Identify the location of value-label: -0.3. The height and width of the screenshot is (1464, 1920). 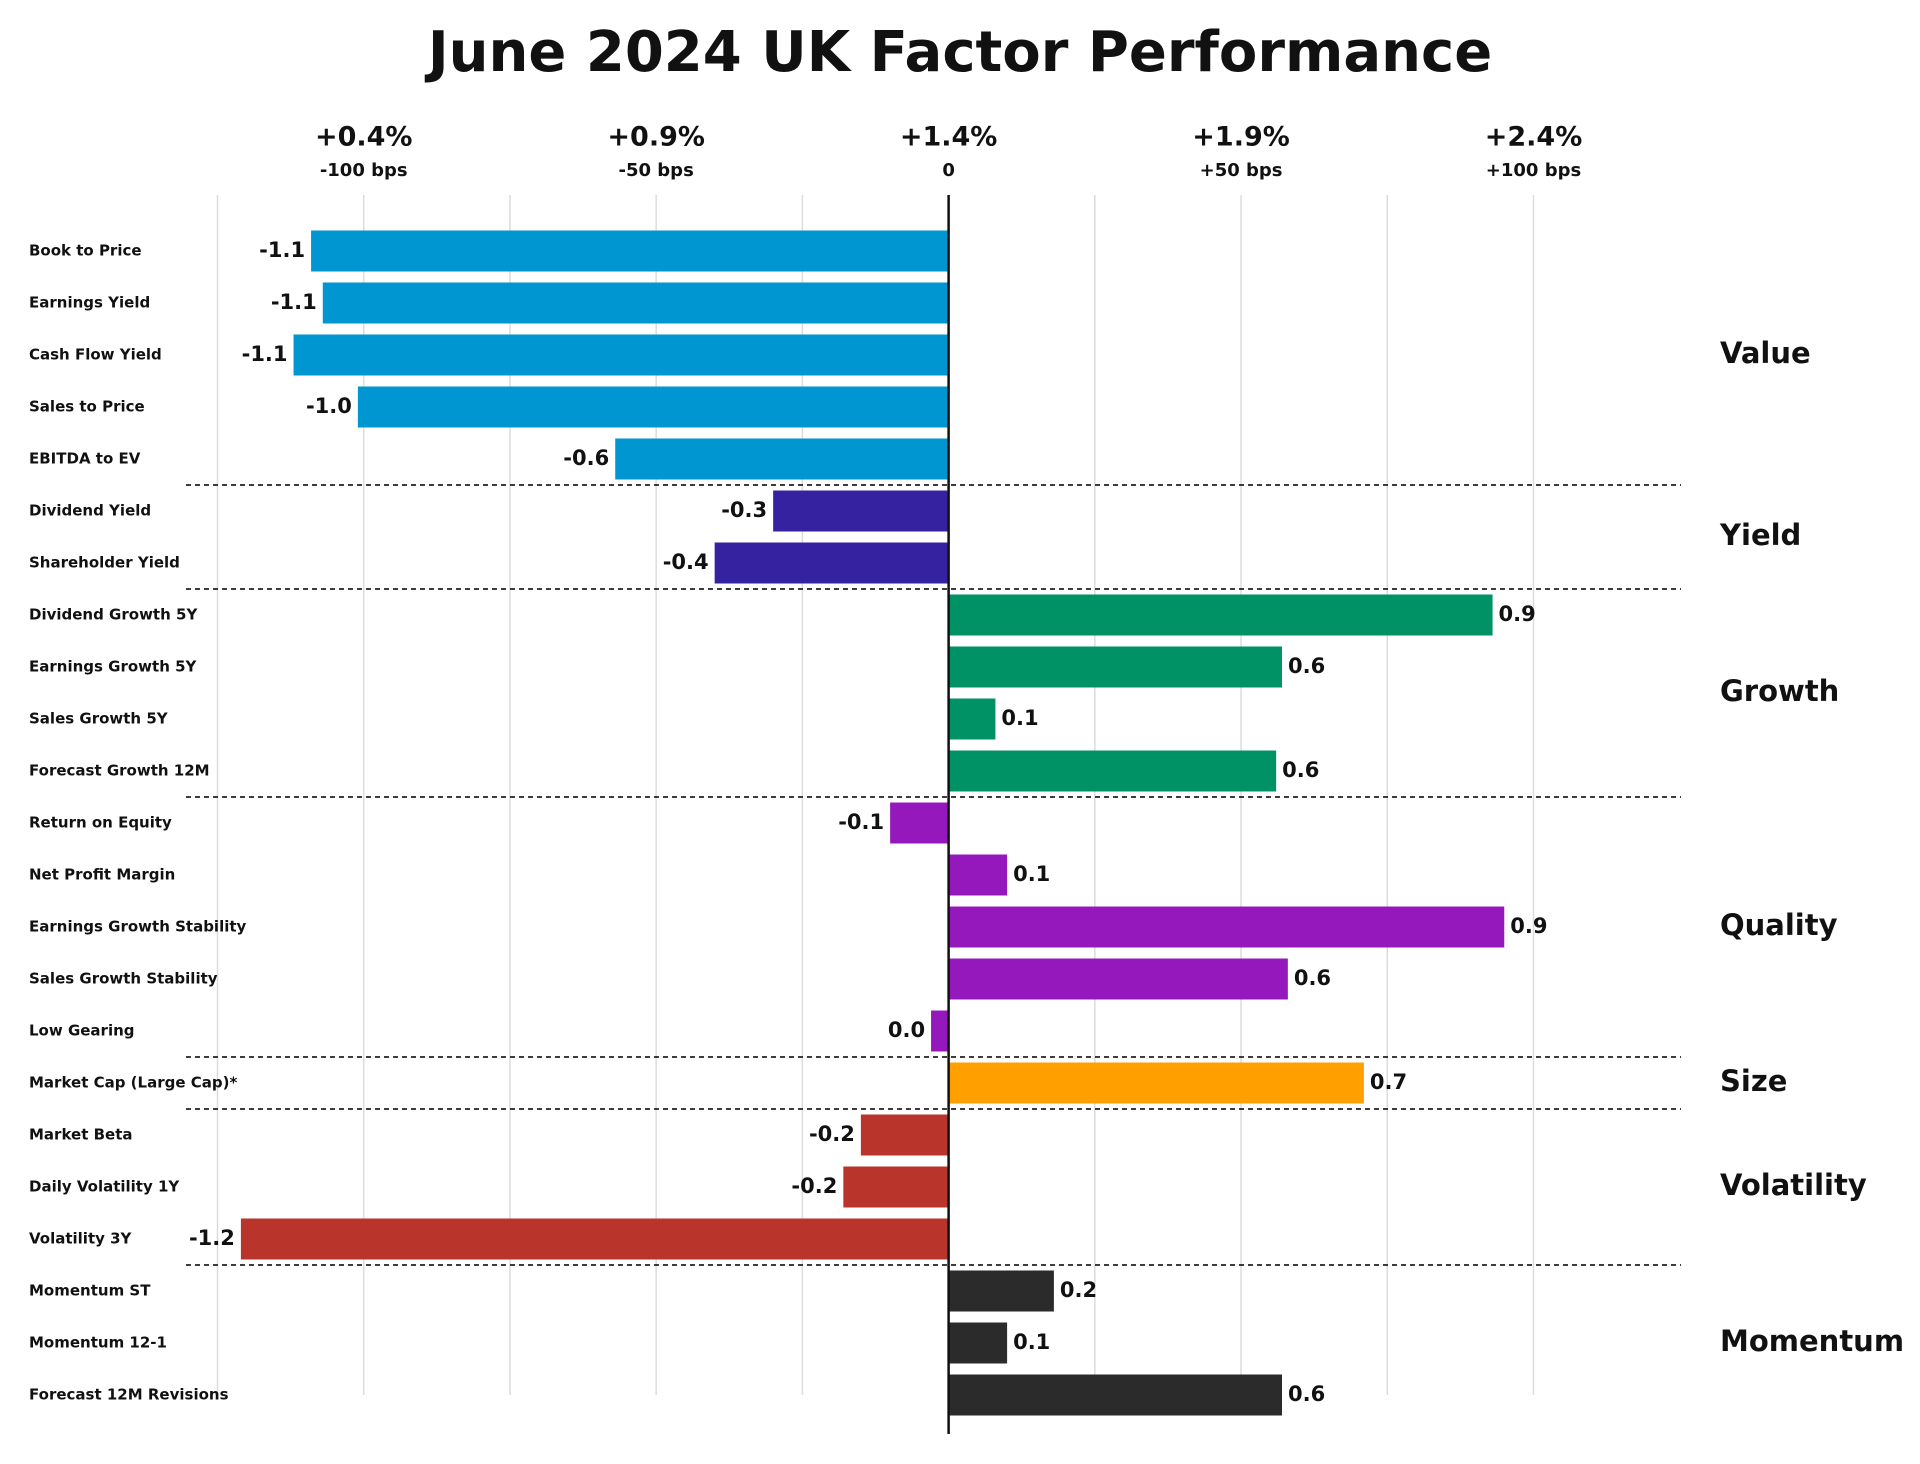
(744, 510).